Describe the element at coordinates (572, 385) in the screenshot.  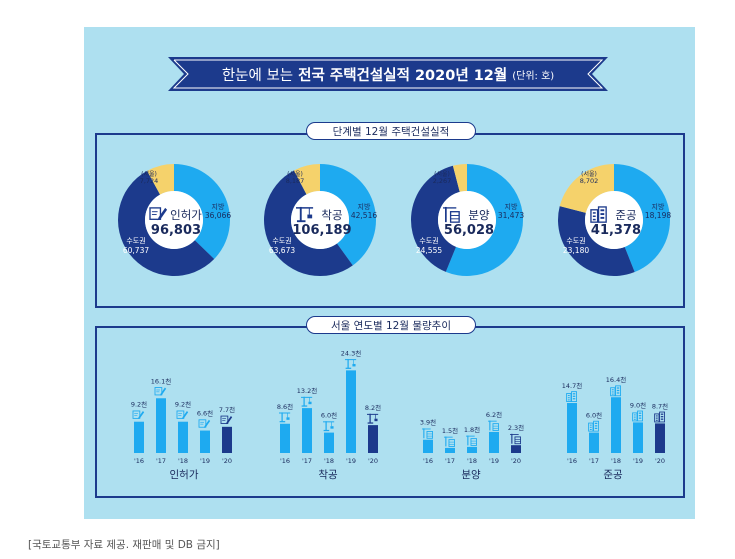
I see `bar-value-label: 14.7천` at that location.